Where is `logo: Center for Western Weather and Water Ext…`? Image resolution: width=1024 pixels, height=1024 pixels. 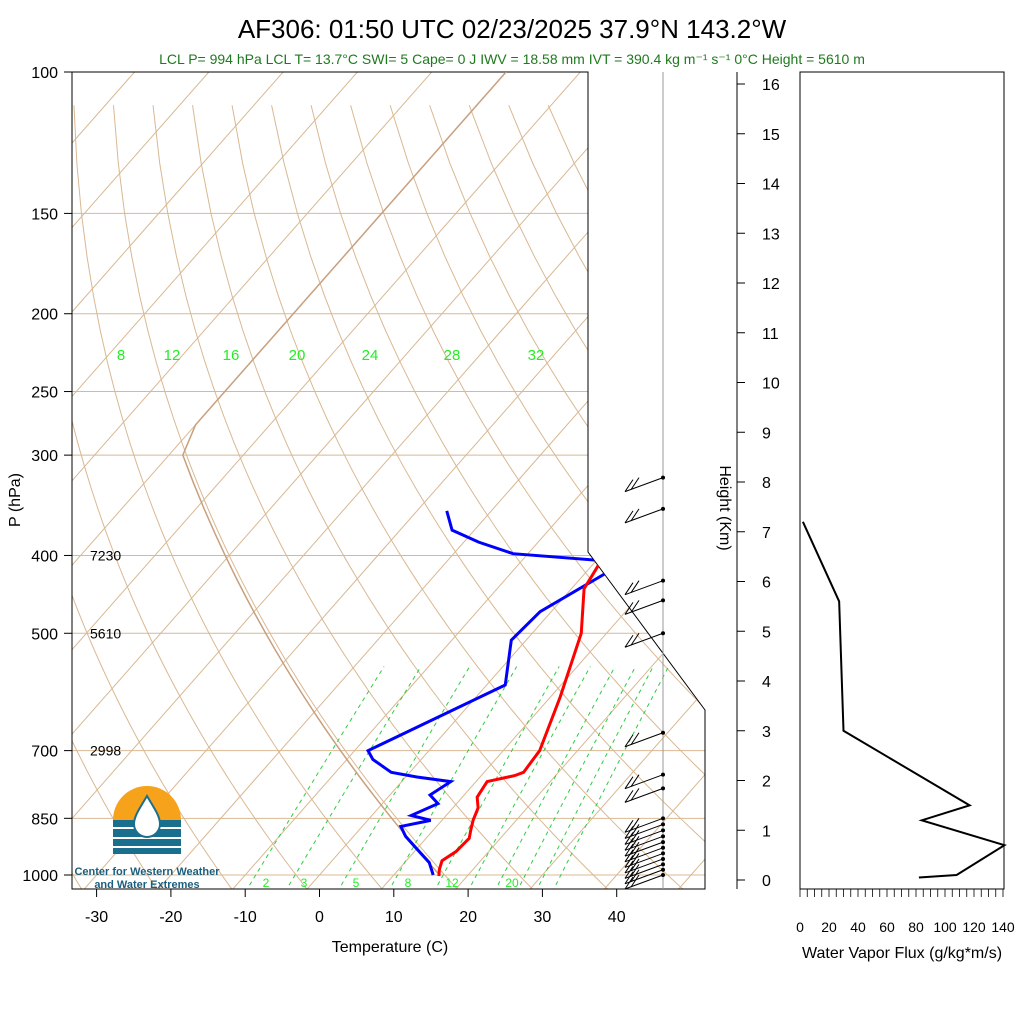 logo: Center for Western Weather and Water Ext… is located at coordinates (147, 838).